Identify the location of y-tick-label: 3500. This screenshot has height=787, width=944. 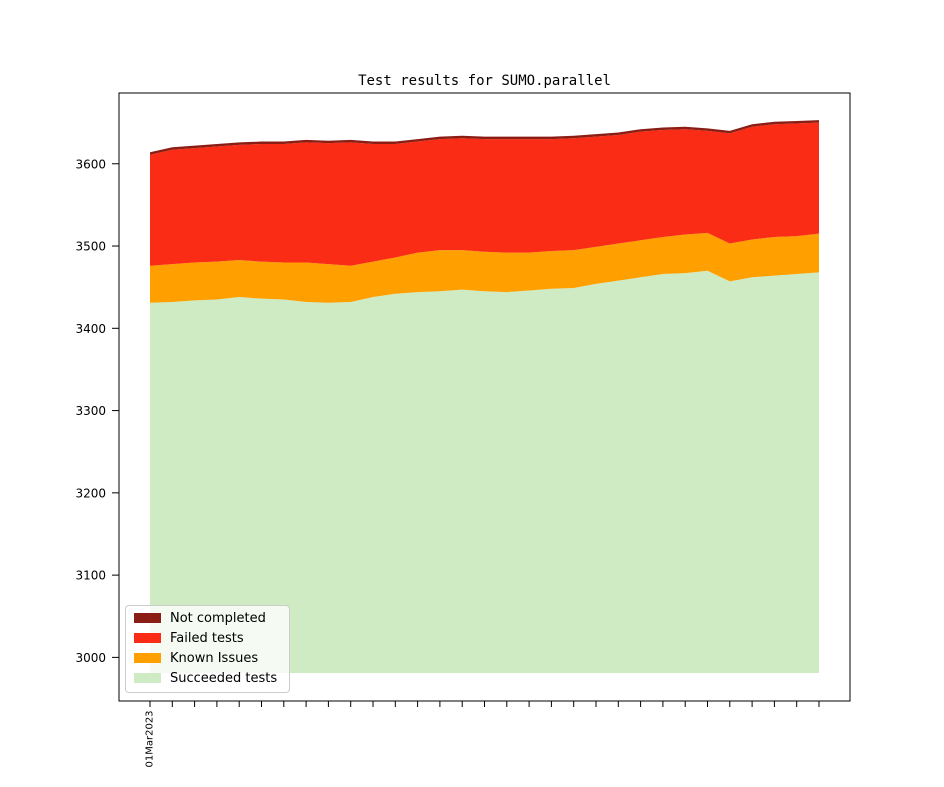
(90, 247).